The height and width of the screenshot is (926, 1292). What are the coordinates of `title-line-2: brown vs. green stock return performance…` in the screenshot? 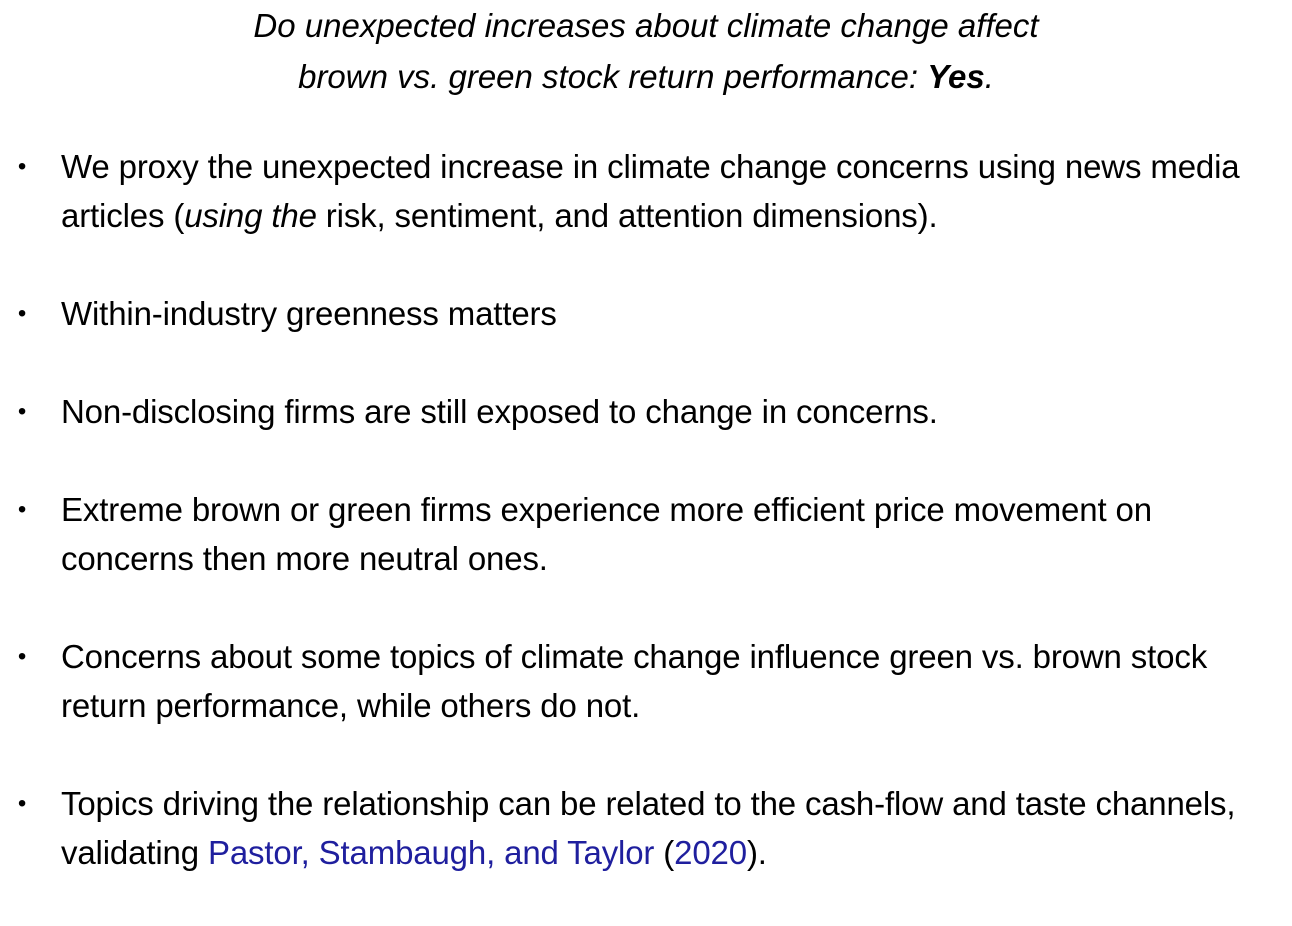 It's located at (646, 76).